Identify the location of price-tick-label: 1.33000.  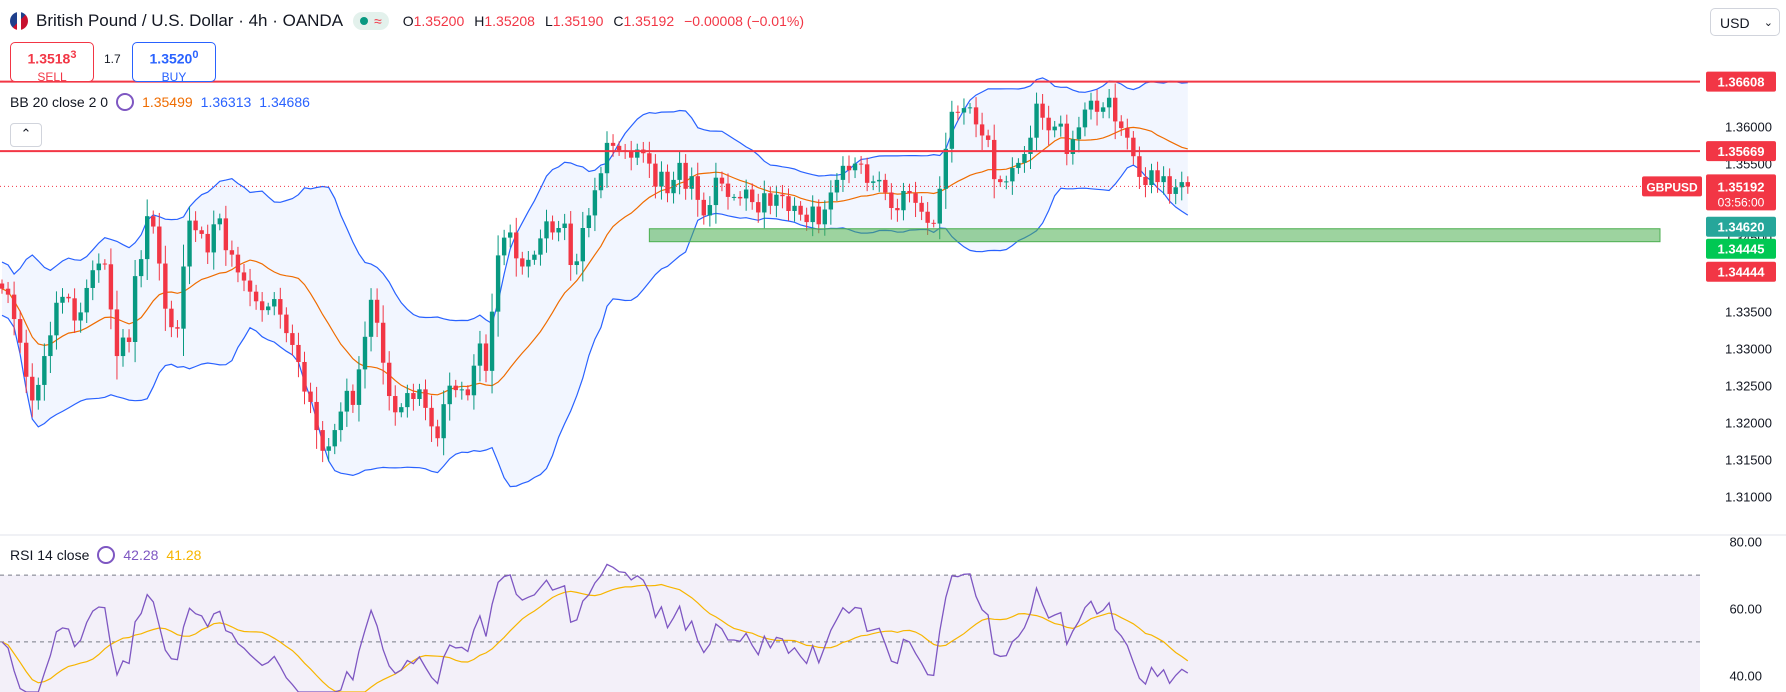
(1748, 349).